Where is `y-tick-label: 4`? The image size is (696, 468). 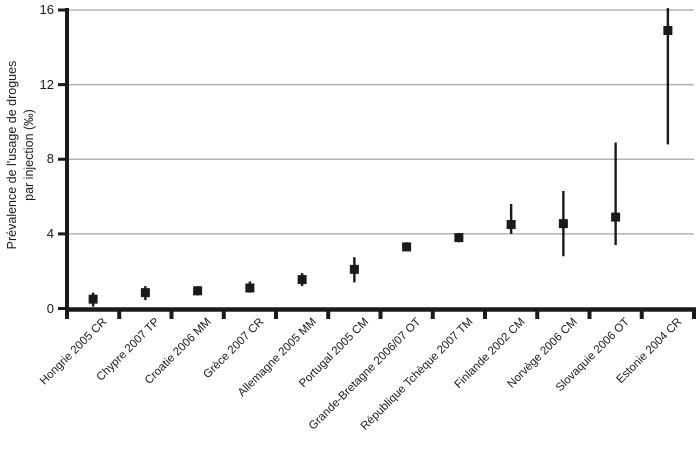 y-tick-label: 4 is located at coordinates (50, 233).